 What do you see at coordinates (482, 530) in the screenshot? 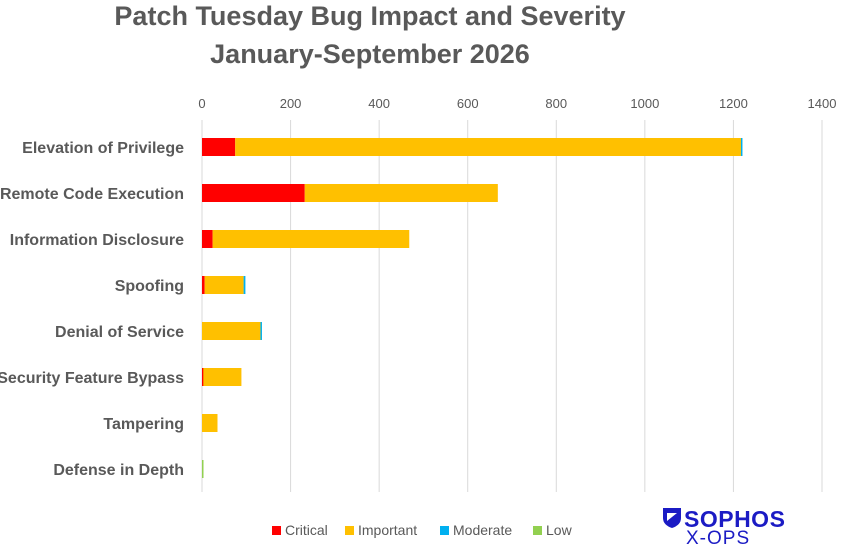
I see `legend-label-moderate: Moderate` at bounding box center [482, 530].